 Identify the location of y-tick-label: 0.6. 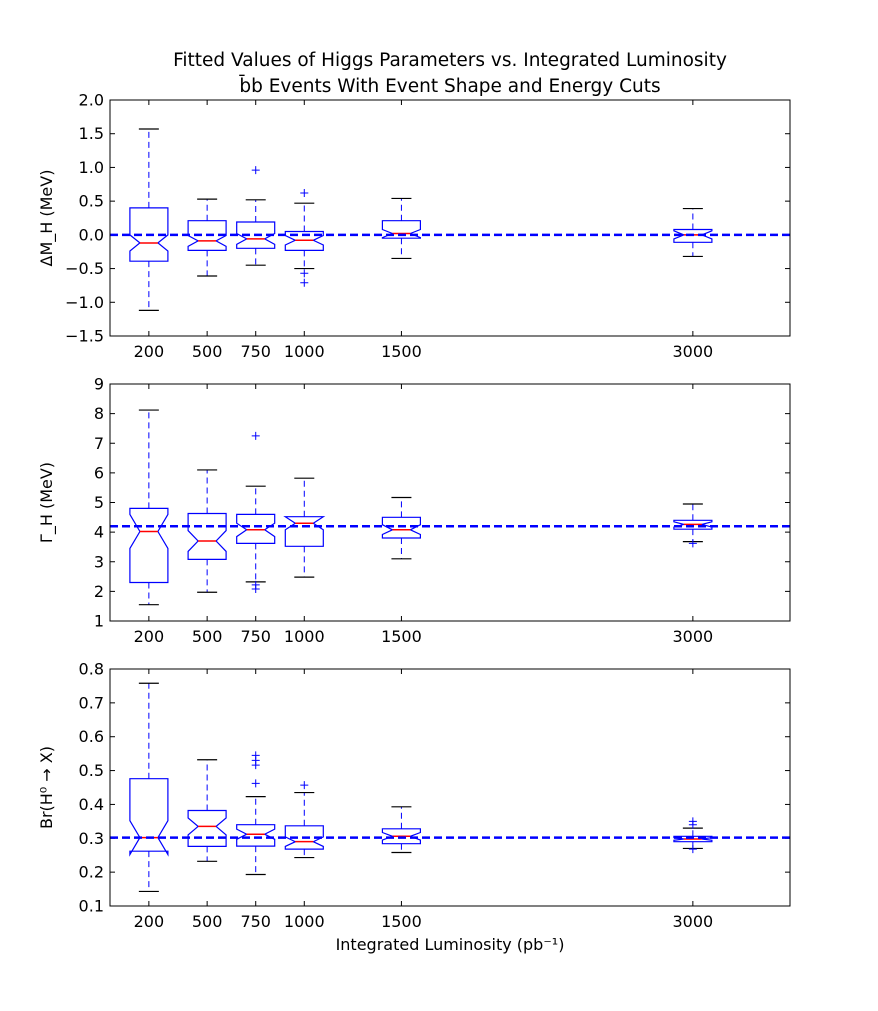
(91, 736).